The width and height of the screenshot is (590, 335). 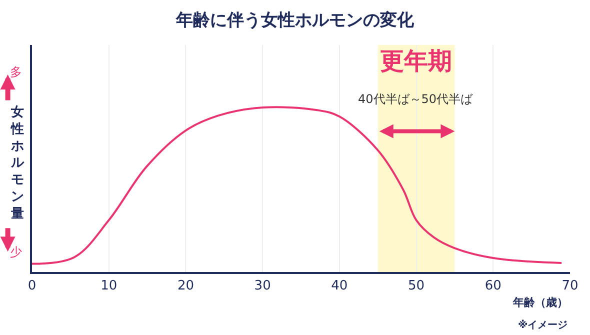 I want to click on text: ※イメージ, so click(x=543, y=325).